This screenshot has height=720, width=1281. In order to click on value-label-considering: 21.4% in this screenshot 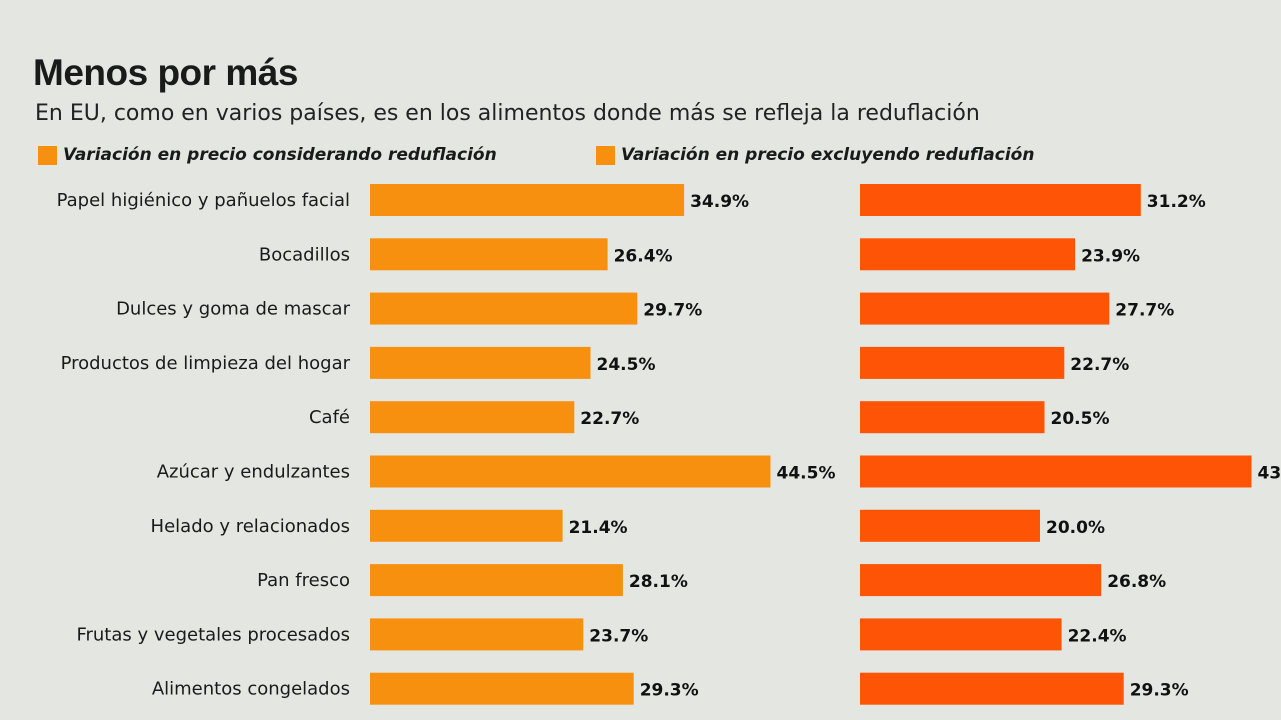, I will do `click(598, 528)`.